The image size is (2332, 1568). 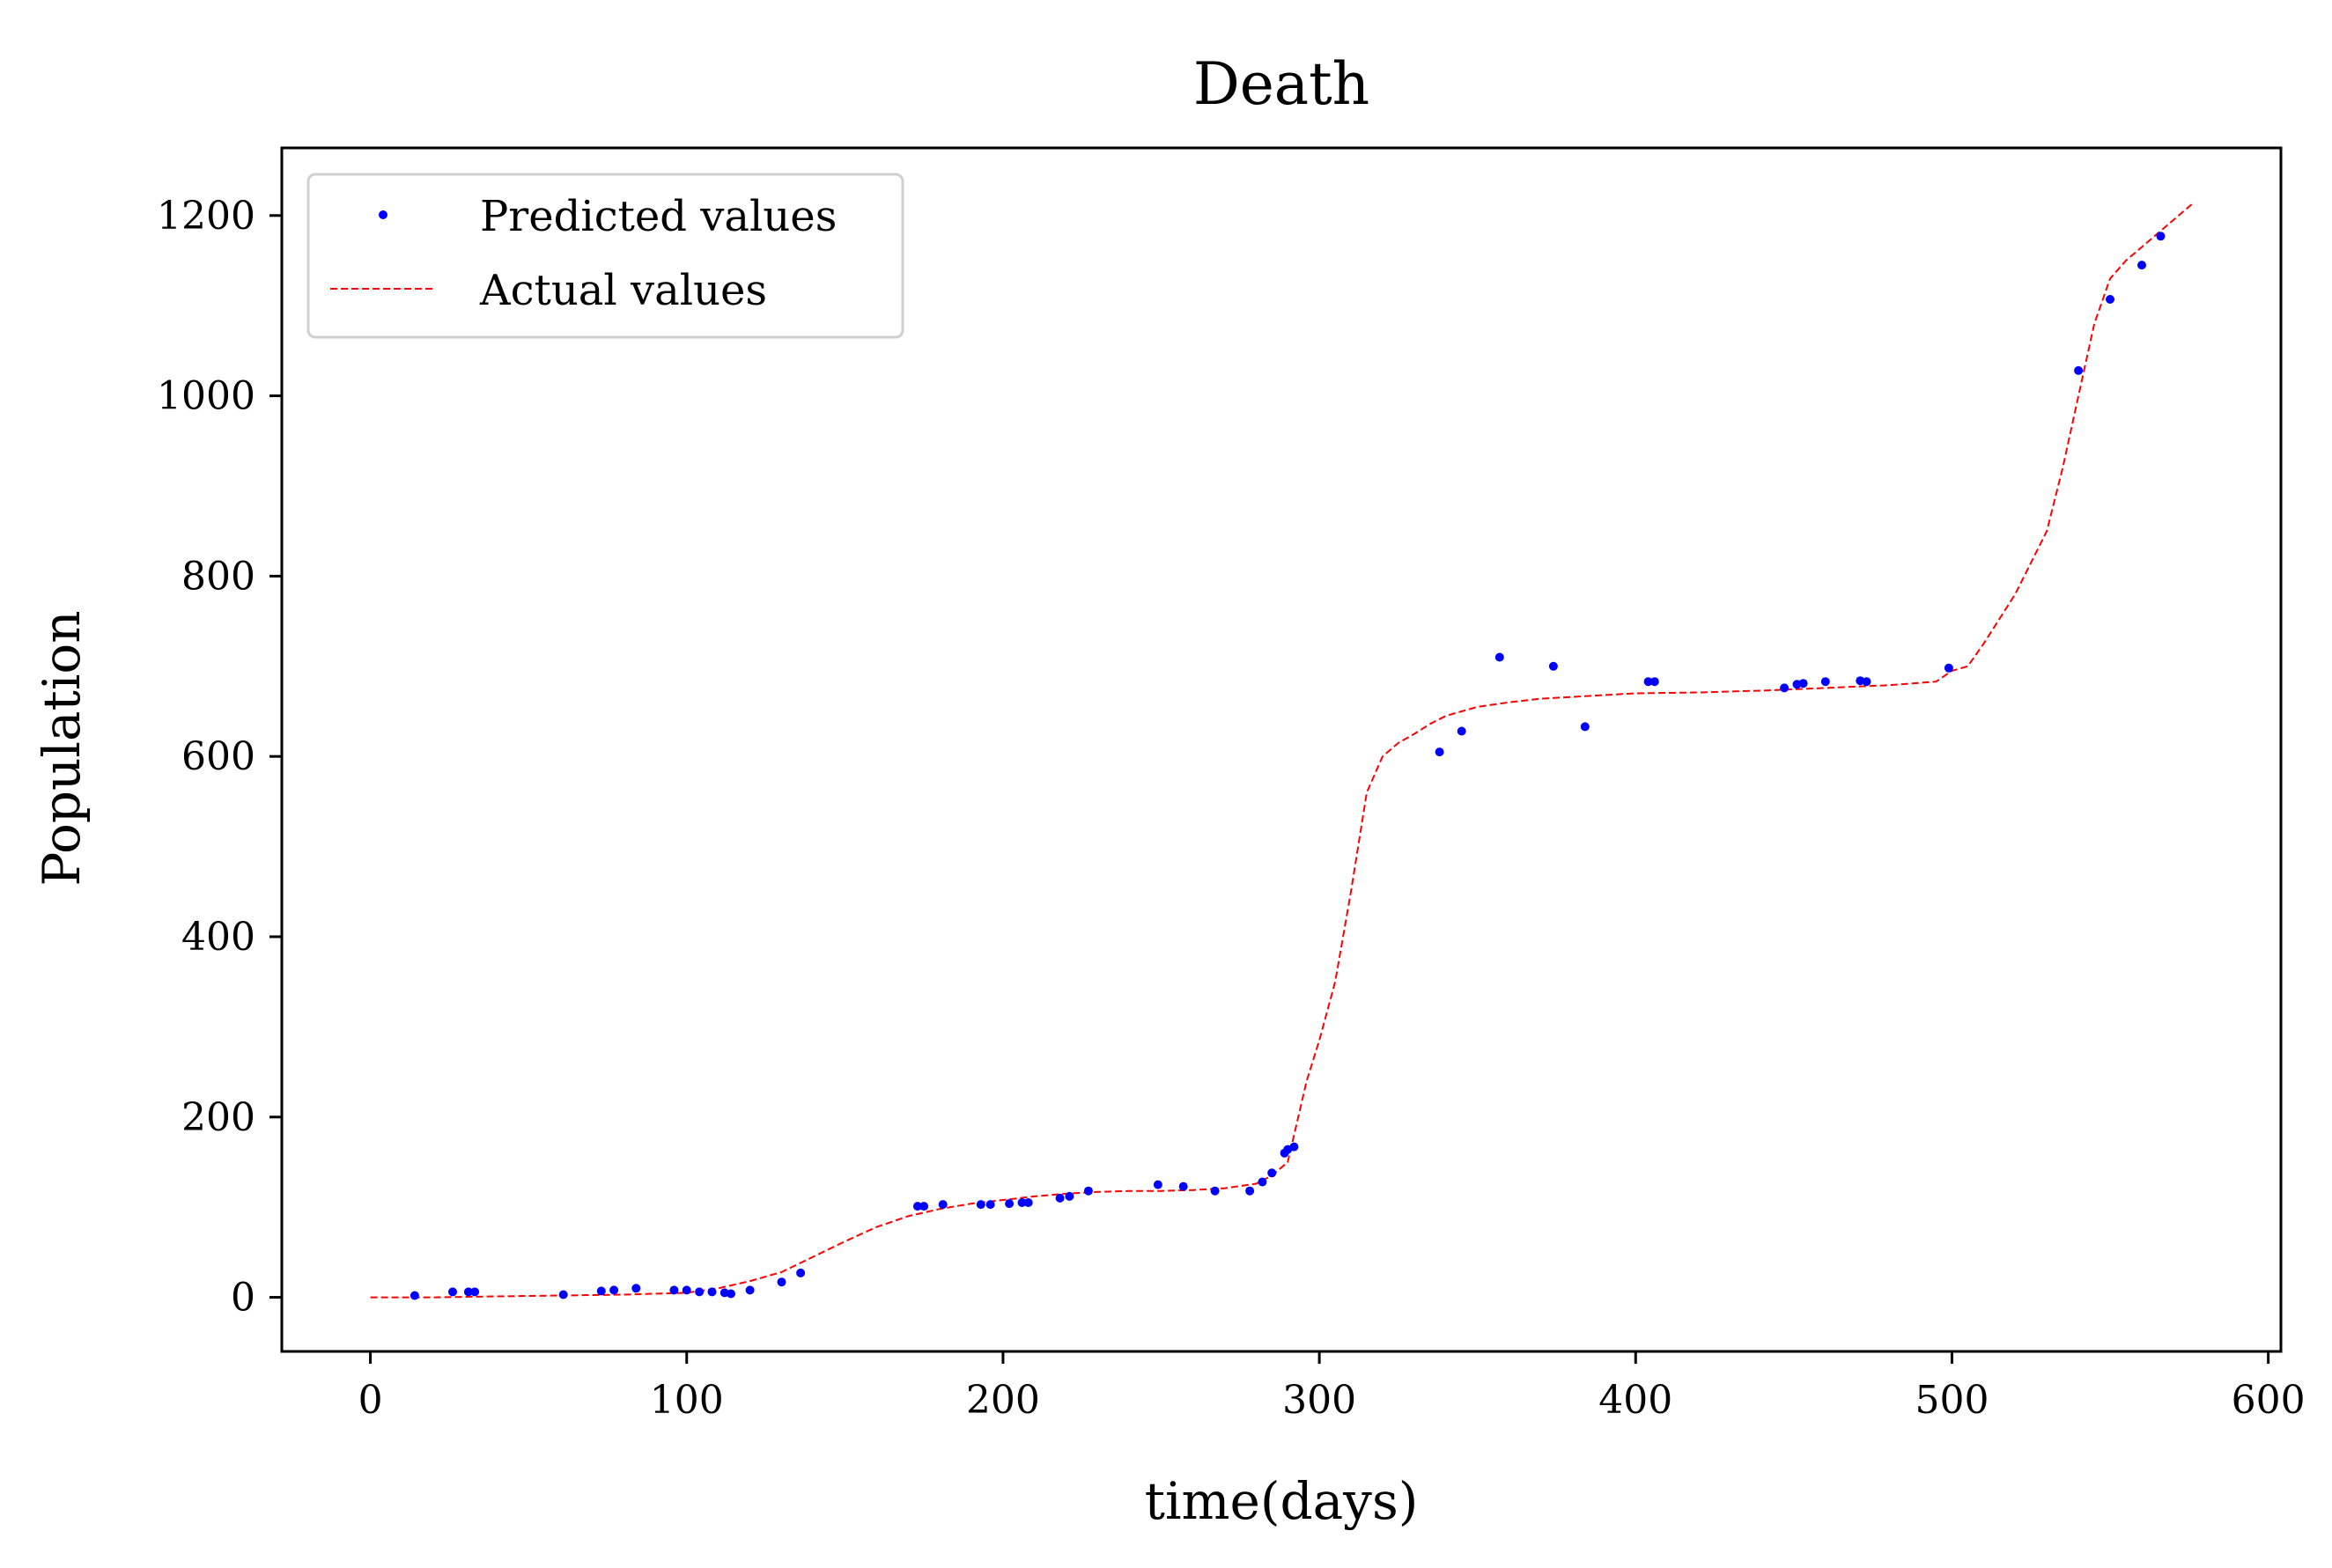 What do you see at coordinates (218, 576) in the screenshot?
I see `y-tick-label: 800` at bounding box center [218, 576].